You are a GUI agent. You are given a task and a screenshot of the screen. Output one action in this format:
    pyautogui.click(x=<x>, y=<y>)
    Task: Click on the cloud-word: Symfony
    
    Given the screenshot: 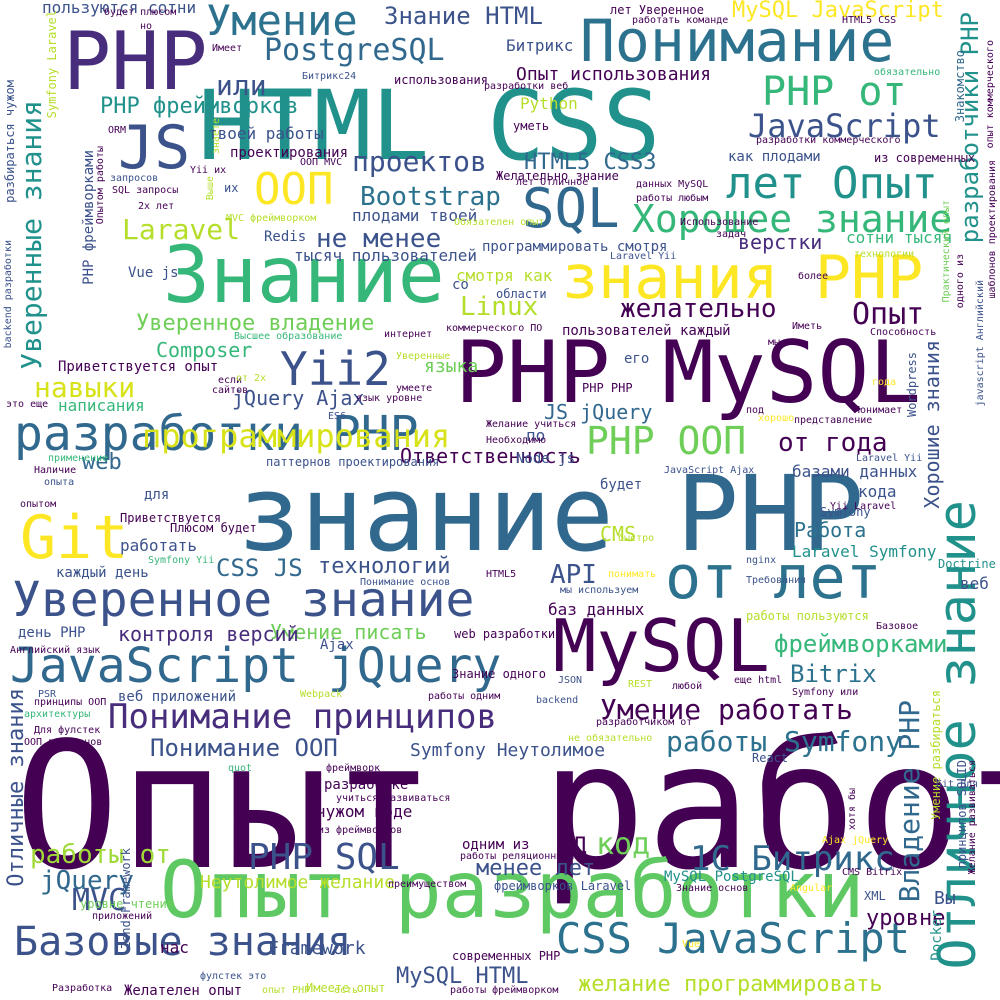 What is the action you would take?
    pyautogui.click(x=845, y=512)
    